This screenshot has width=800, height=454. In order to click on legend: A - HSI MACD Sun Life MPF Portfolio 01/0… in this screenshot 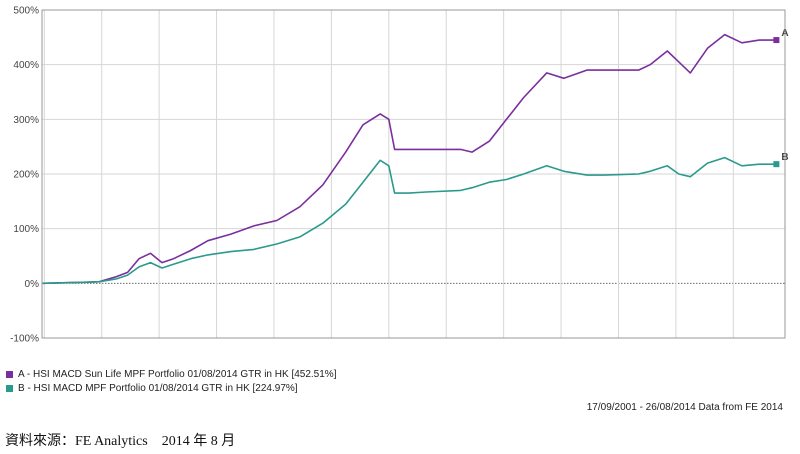, I will do `click(171, 381)`.